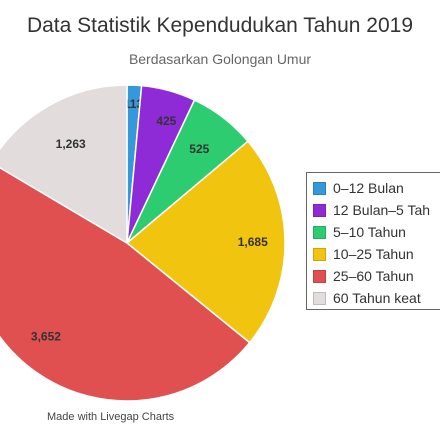 The width and height of the screenshot is (440, 440). Describe the element at coordinates (253, 242) in the screenshot. I see `data-label: 1,685` at that location.